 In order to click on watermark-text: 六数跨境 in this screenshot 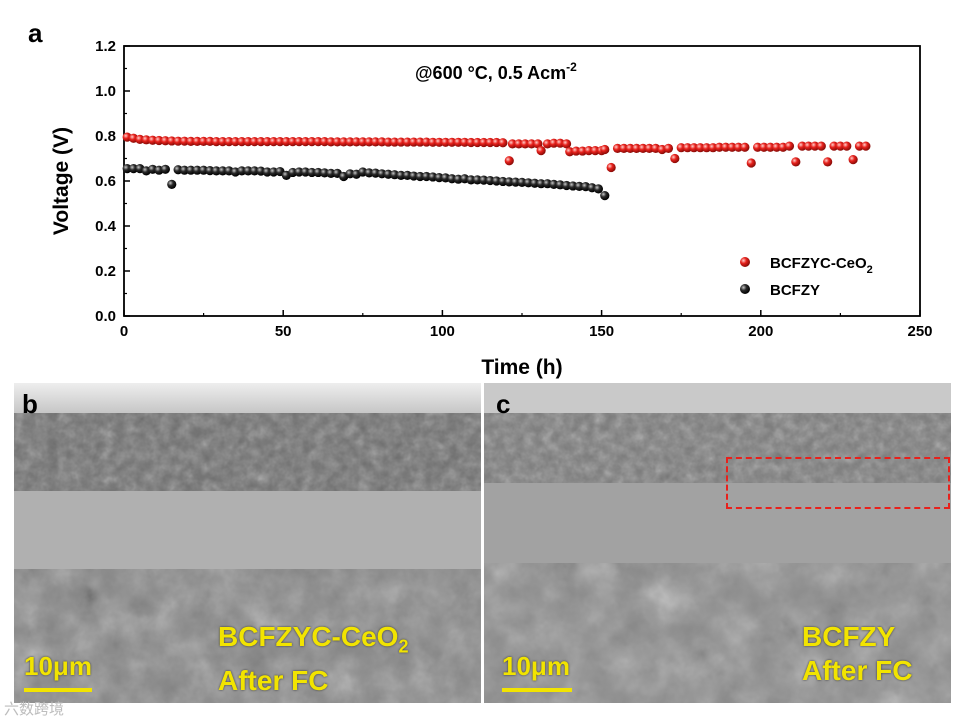, I will do `click(34, 709)`.